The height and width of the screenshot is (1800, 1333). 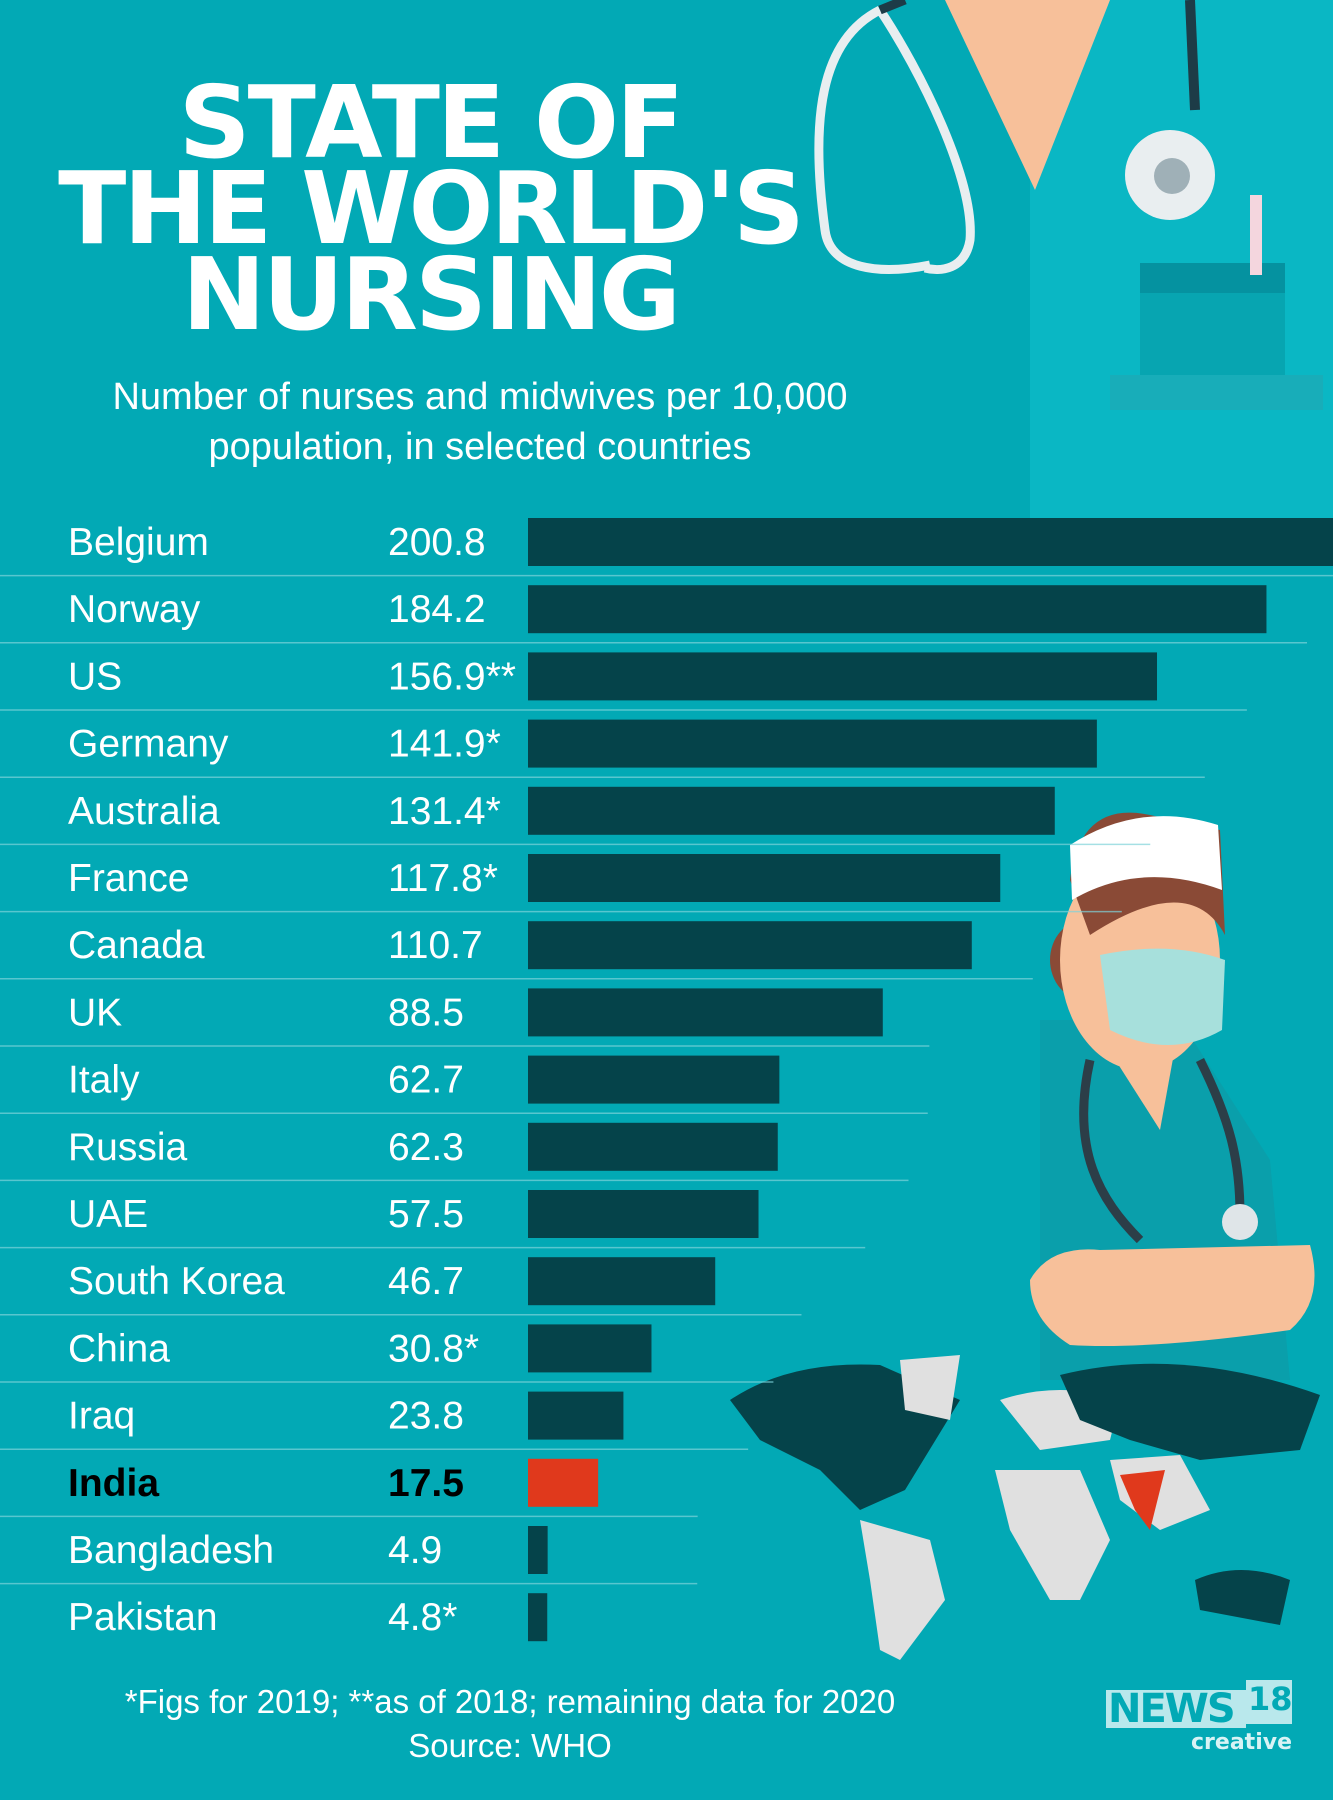 I want to click on category-label: UK, so click(x=95, y=1012).